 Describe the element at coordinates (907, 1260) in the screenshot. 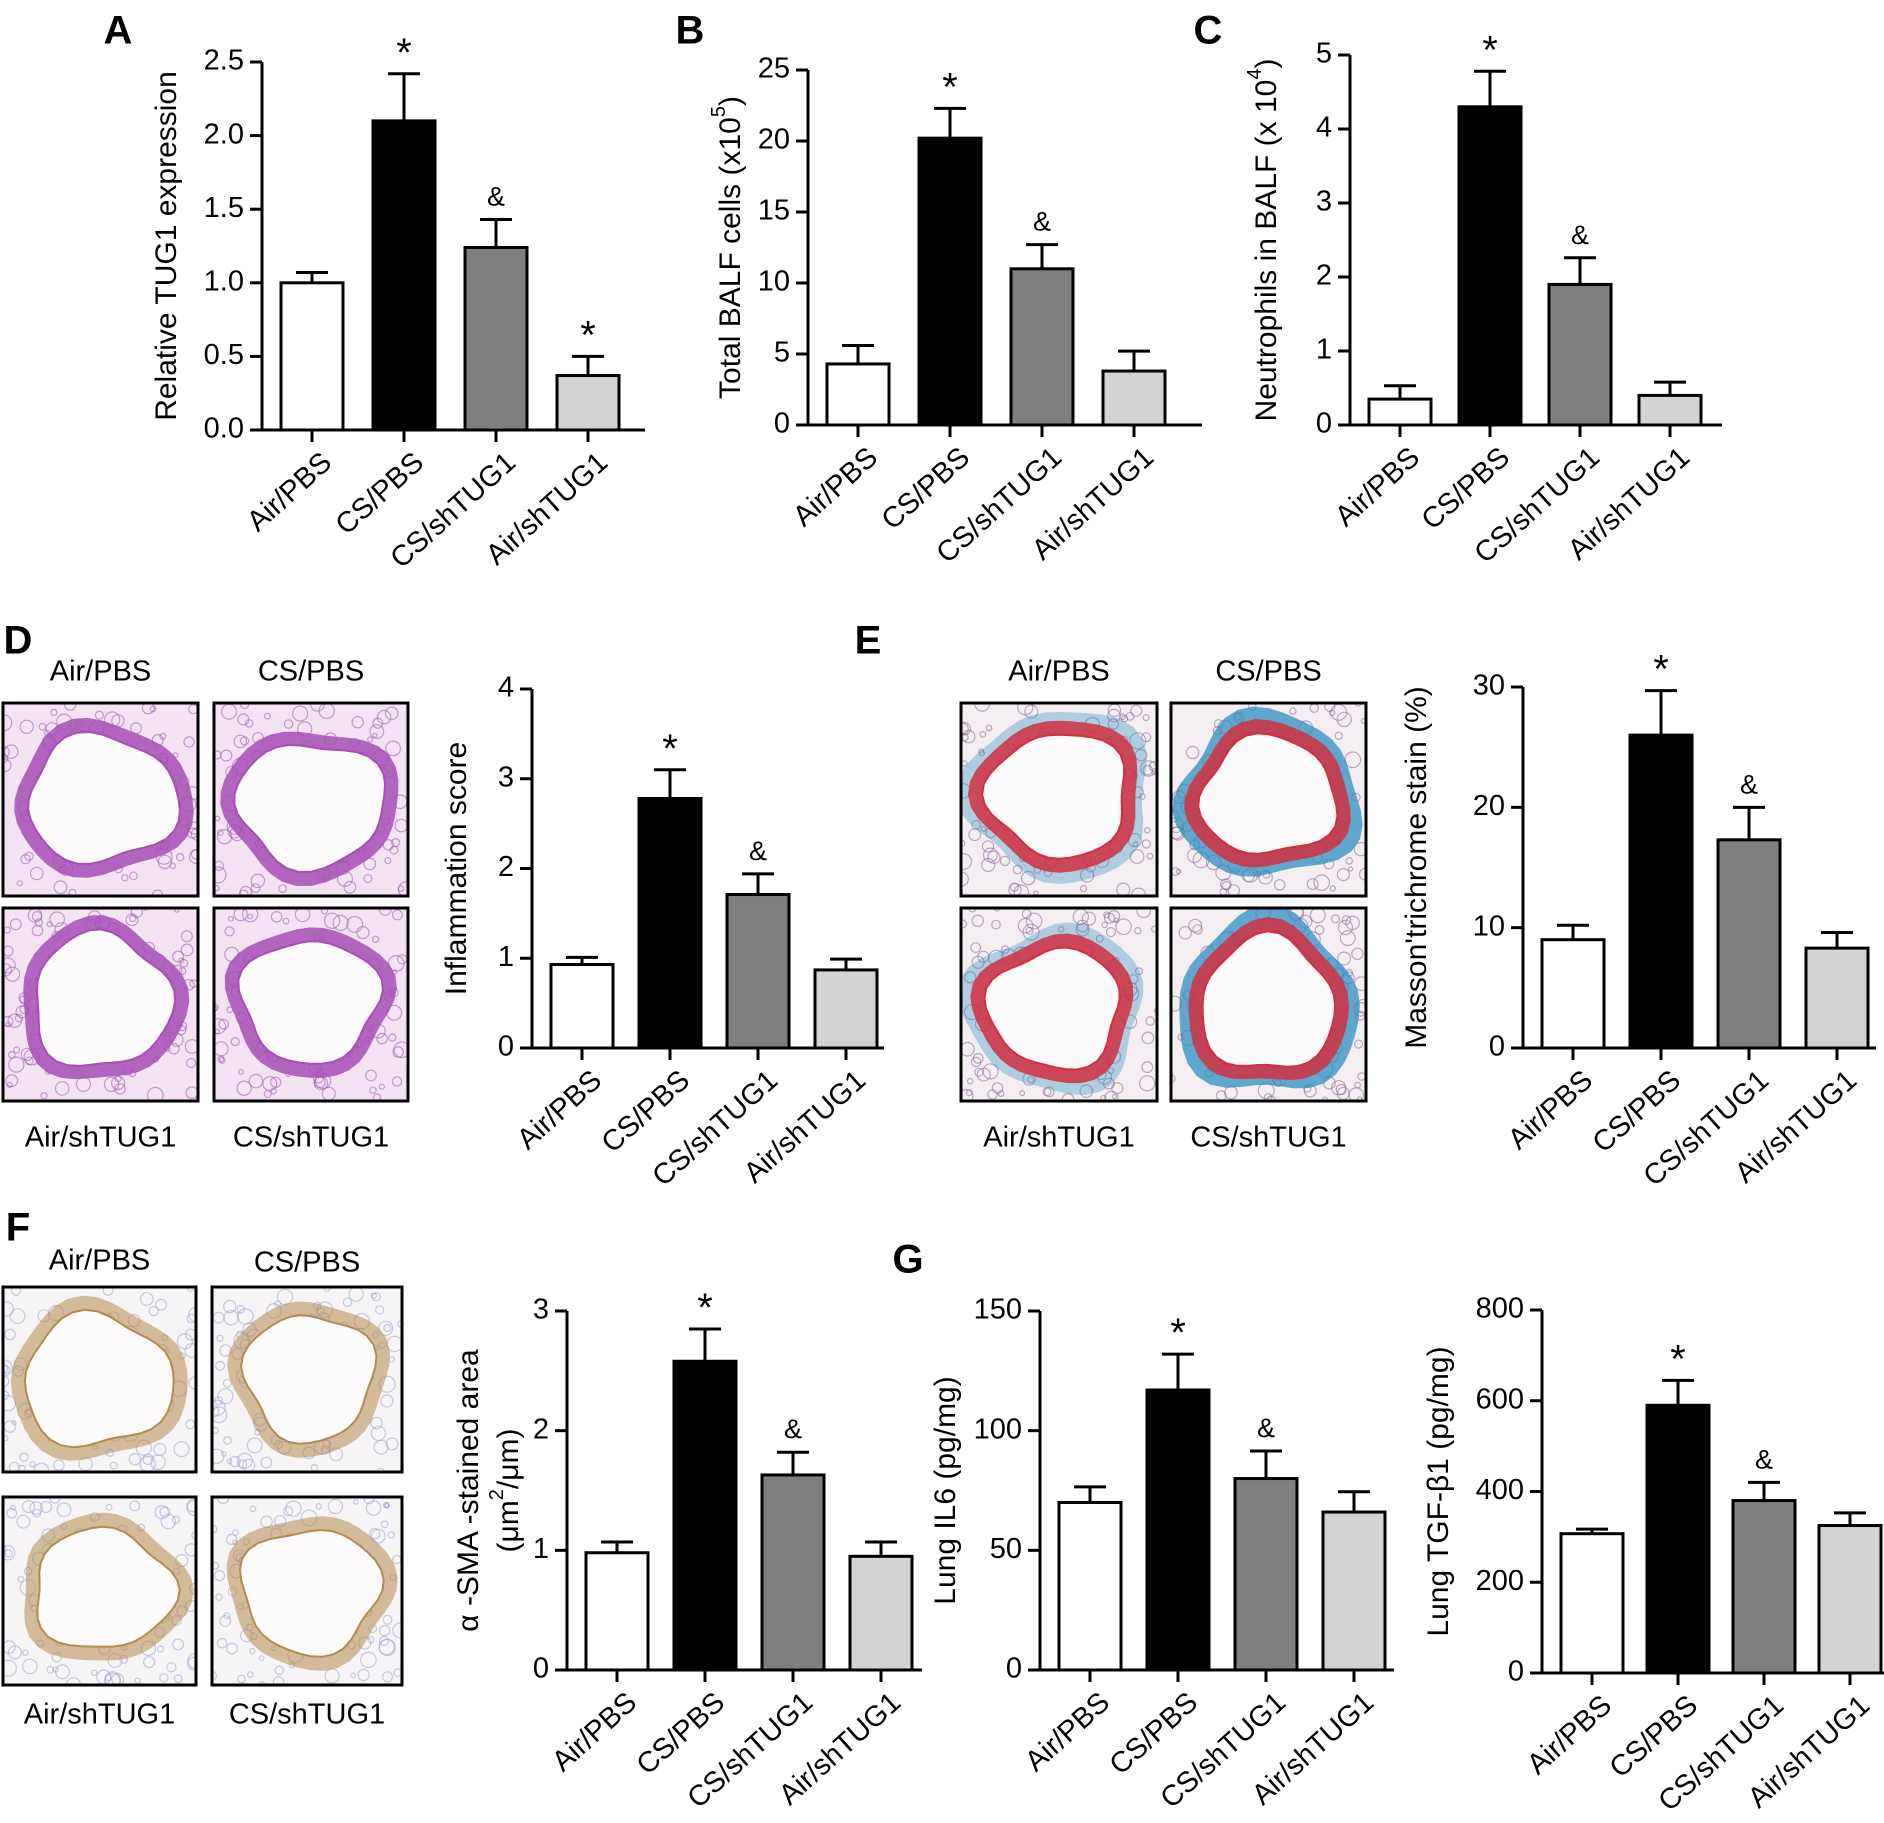

I see `panel-letter-g: G` at that location.